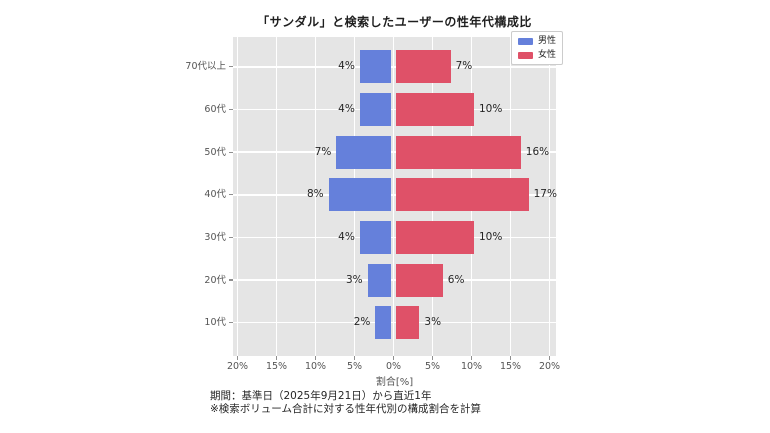 The width and height of the screenshot is (770, 433). I want to click on y-tick-label: 30代, so click(215, 237).